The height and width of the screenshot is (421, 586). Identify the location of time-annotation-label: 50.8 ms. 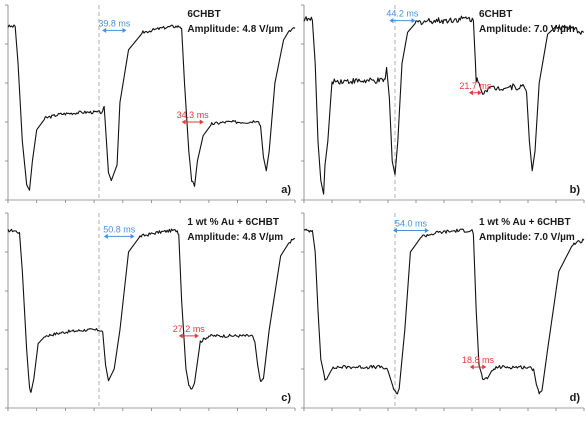
(119, 229).